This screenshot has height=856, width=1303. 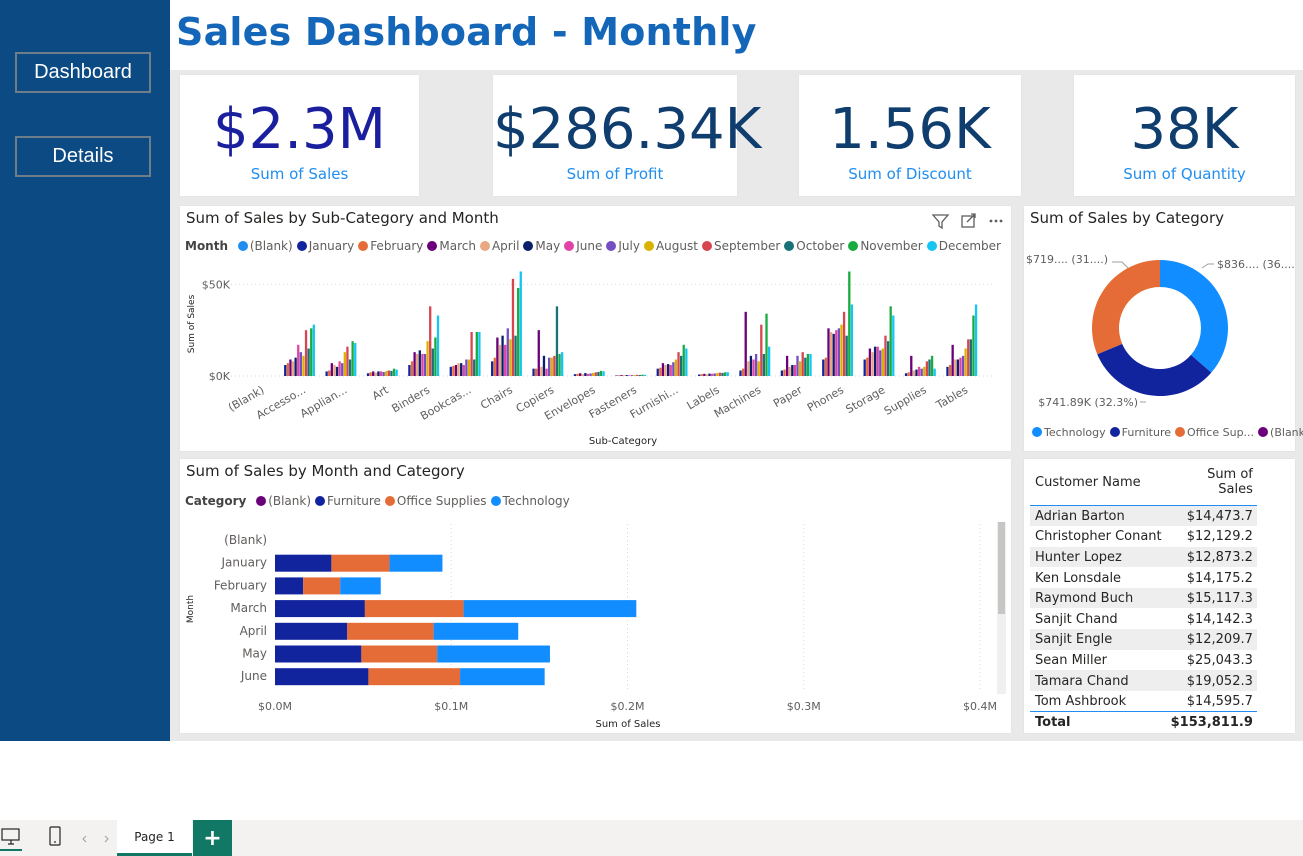 I want to click on bar-february-furniture, so click(x=289, y=586).